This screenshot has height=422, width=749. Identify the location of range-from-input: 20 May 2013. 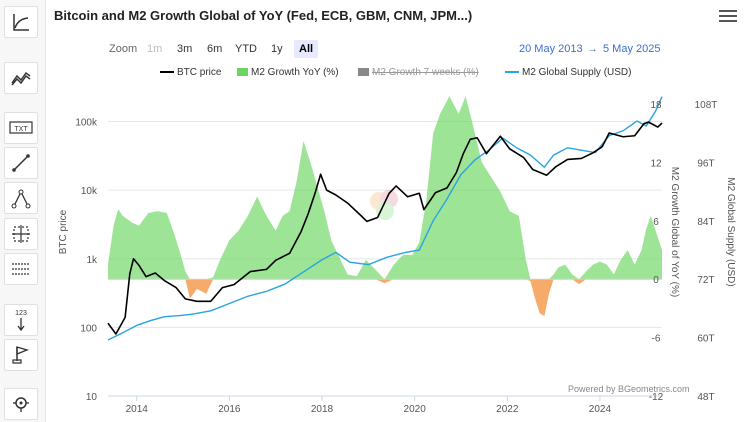
(551, 49).